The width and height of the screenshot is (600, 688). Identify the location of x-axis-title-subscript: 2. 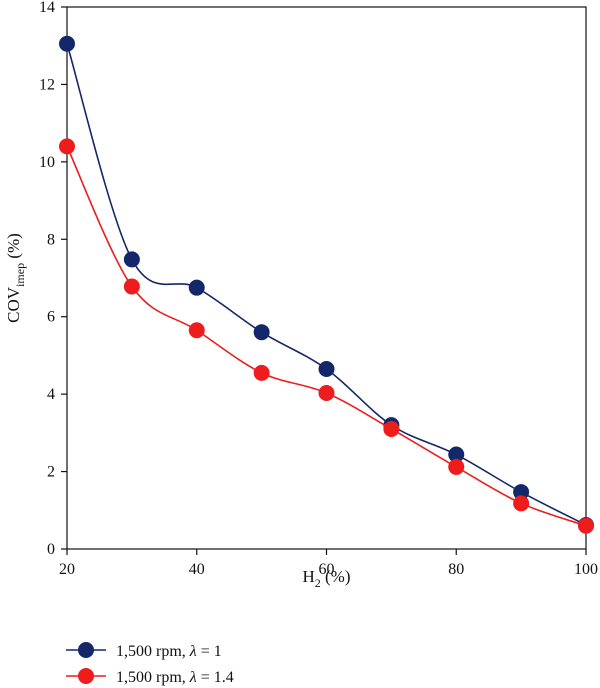
(318, 583).